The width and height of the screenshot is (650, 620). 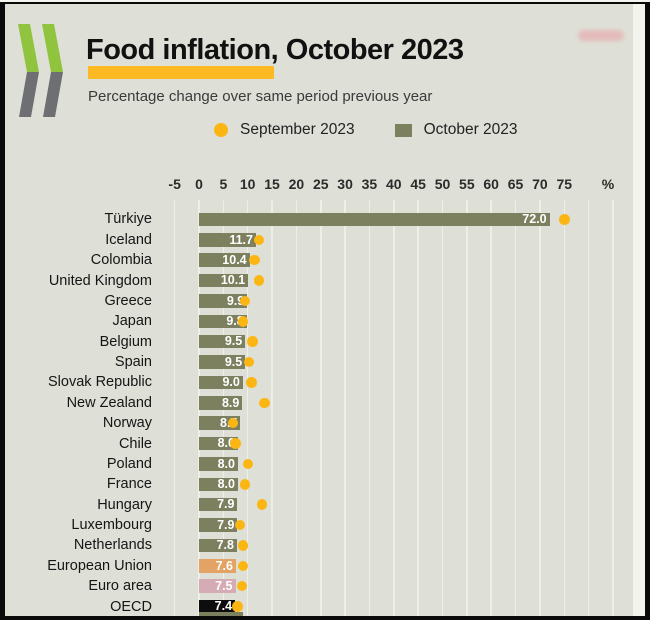 What do you see at coordinates (325, 321) in the screenshot?
I see `bar-row: Japan 9.8` at bounding box center [325, 321].